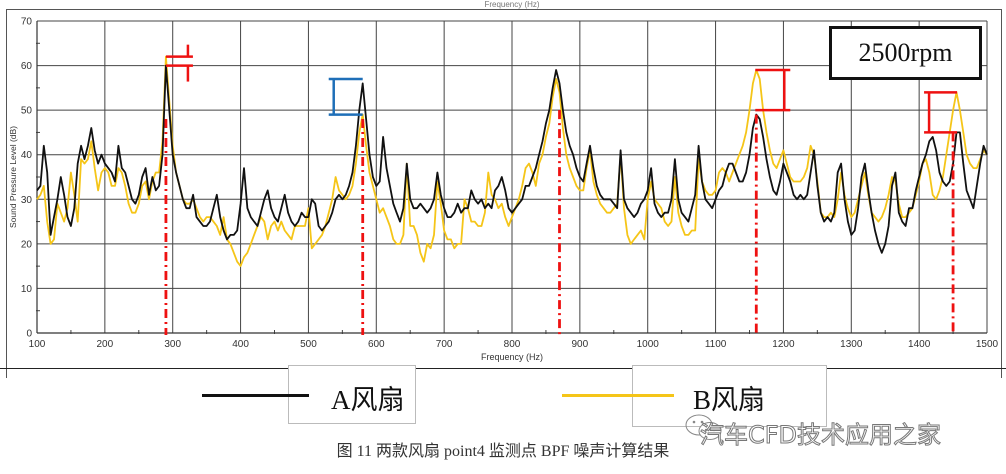  I want to click on x-tick-label: 1000, so click(648, 344).